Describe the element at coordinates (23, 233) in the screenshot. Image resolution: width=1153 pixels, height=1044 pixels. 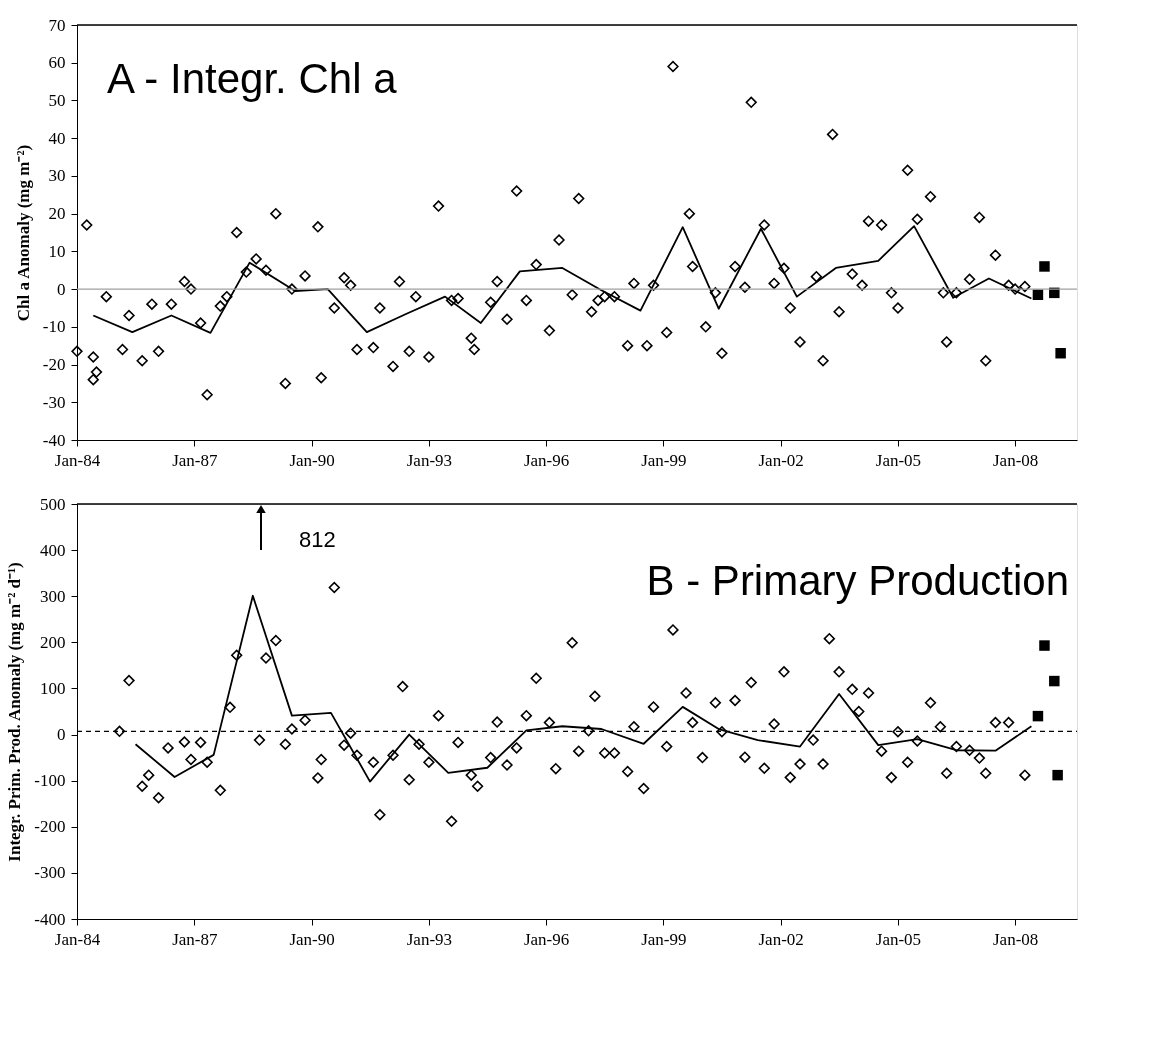
I see `y-axis-title: Chl a Anomaly (mg m⁻²)` at that location.